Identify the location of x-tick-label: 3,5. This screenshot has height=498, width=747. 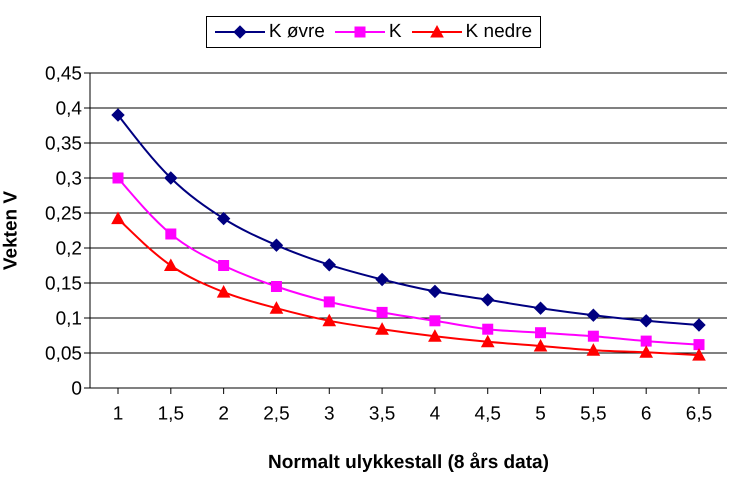
(382, 413).